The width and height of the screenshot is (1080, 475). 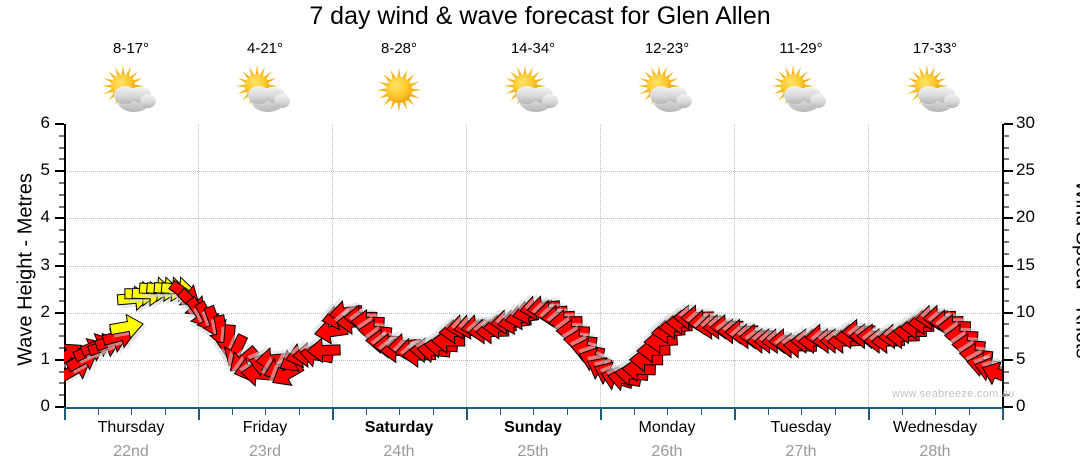 I want to click on day-date-label: 25th, so click(x=533, y=451).